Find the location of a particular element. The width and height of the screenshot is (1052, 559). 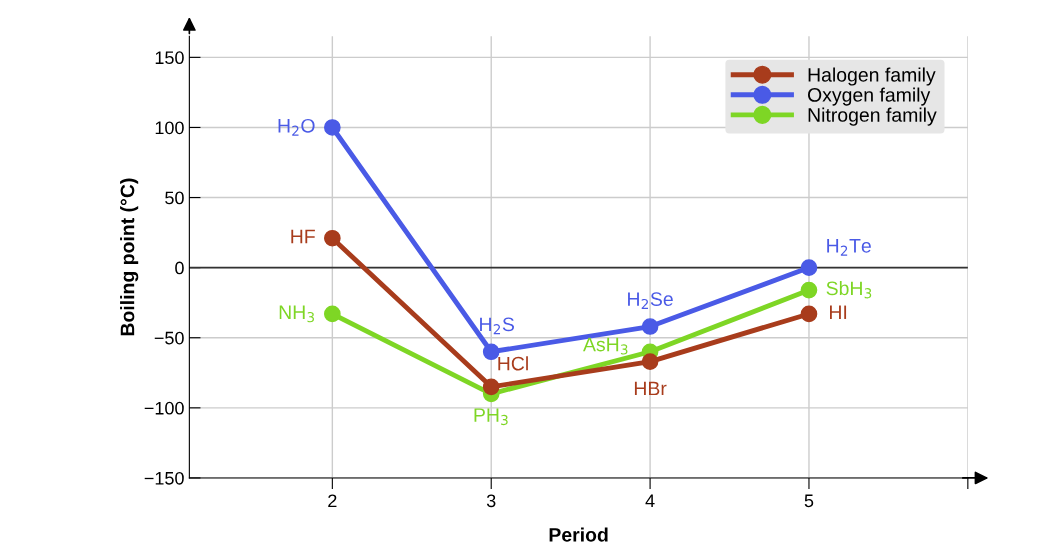

y-tick-label: −150 is located at coordinates (164, 478).